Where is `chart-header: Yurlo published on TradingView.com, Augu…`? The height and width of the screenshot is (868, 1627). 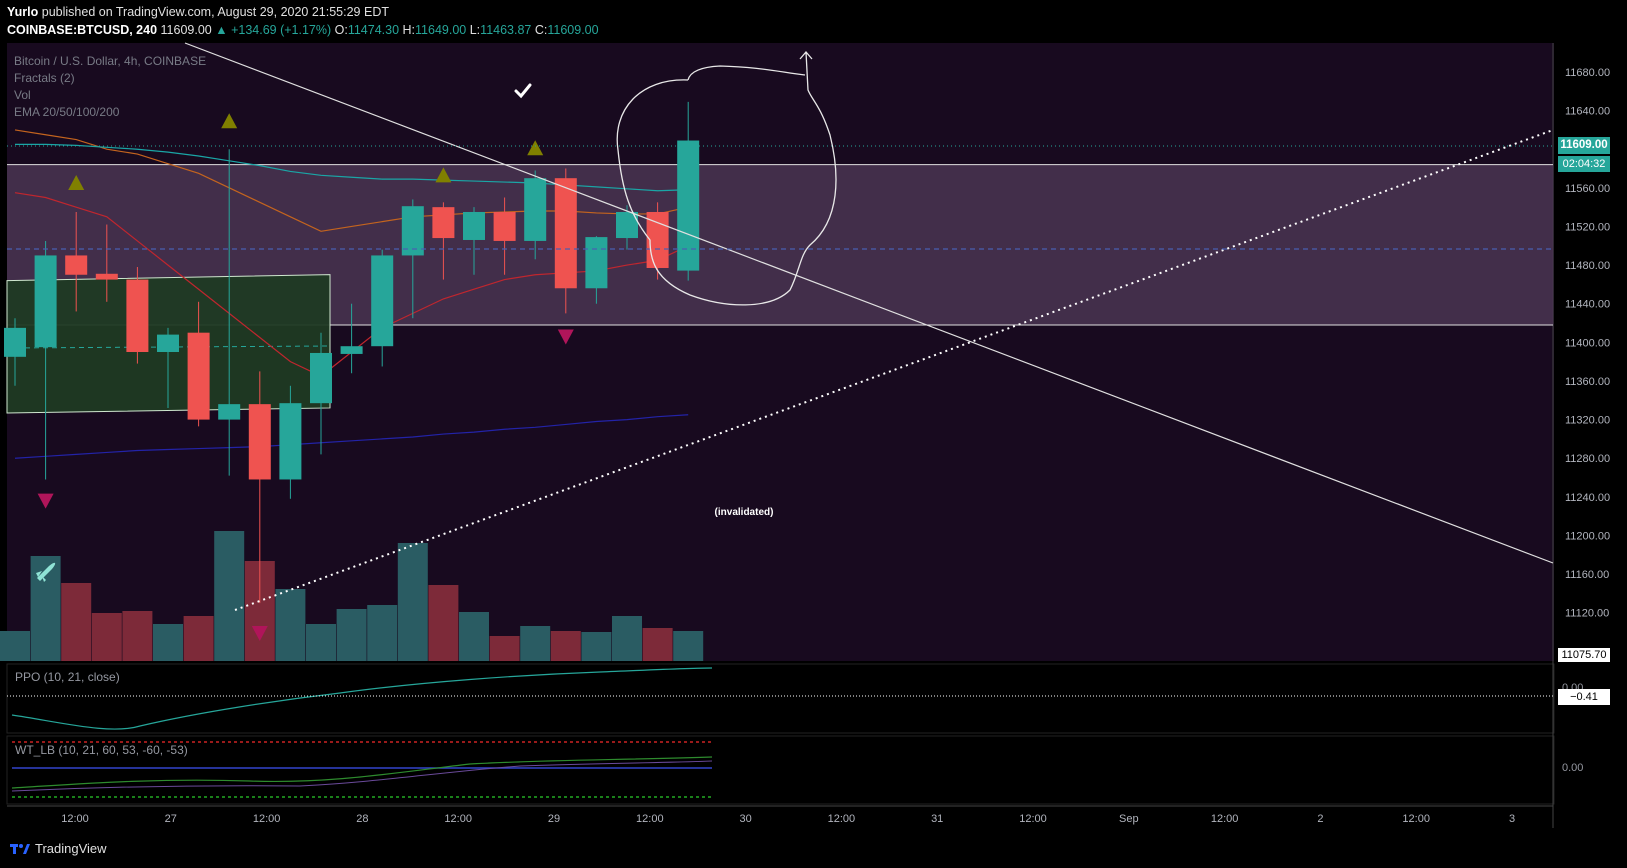
chart-header: Yurlo published on TradingView.com, Augu… is located at coordinates (813, 21).